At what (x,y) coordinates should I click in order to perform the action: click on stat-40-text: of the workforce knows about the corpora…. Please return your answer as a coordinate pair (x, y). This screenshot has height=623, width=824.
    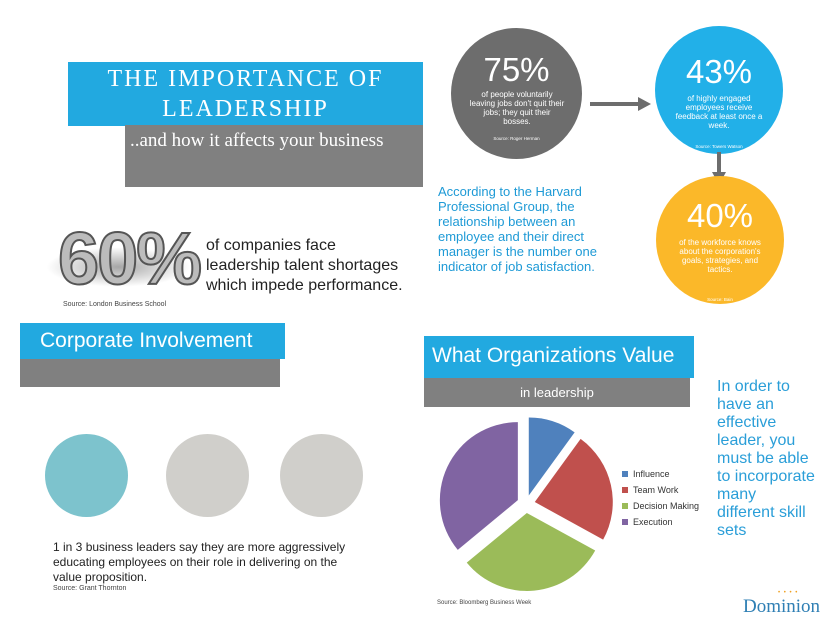
    Looking at the image, I should click on (720, 256).